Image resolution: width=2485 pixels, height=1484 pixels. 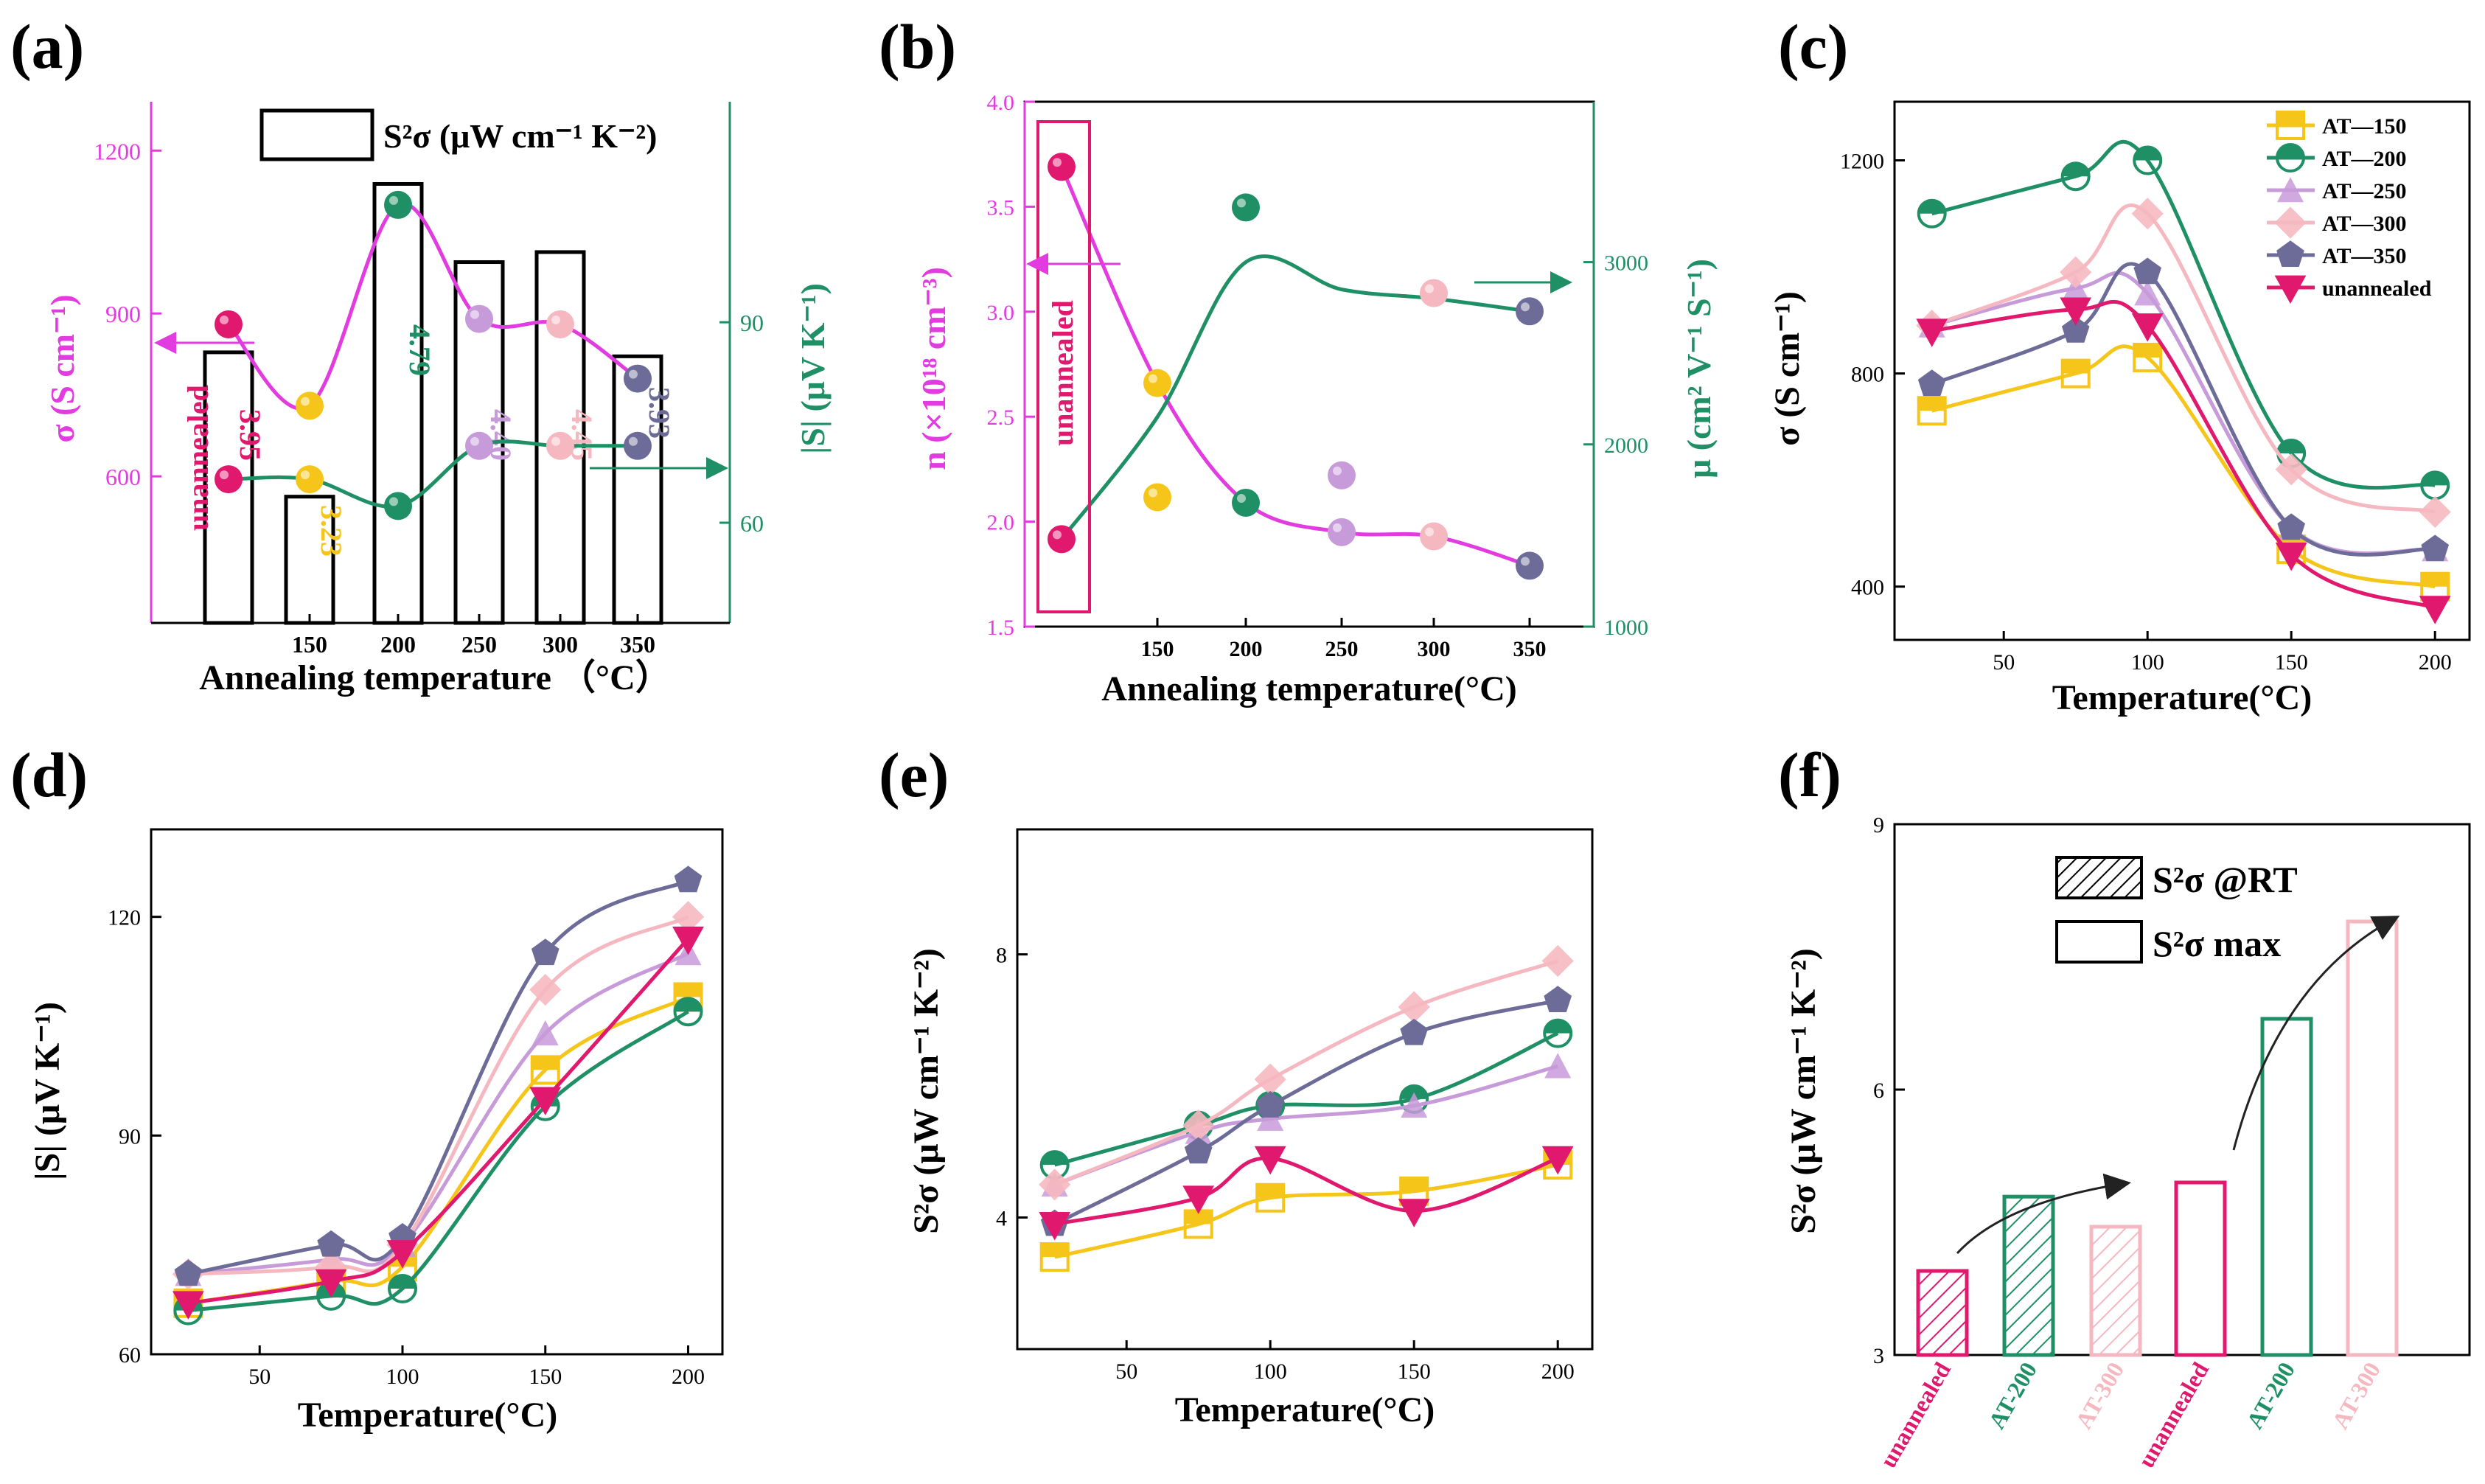 I want to click on left-tick-label: 4.0, so click(x=1001, y=103).